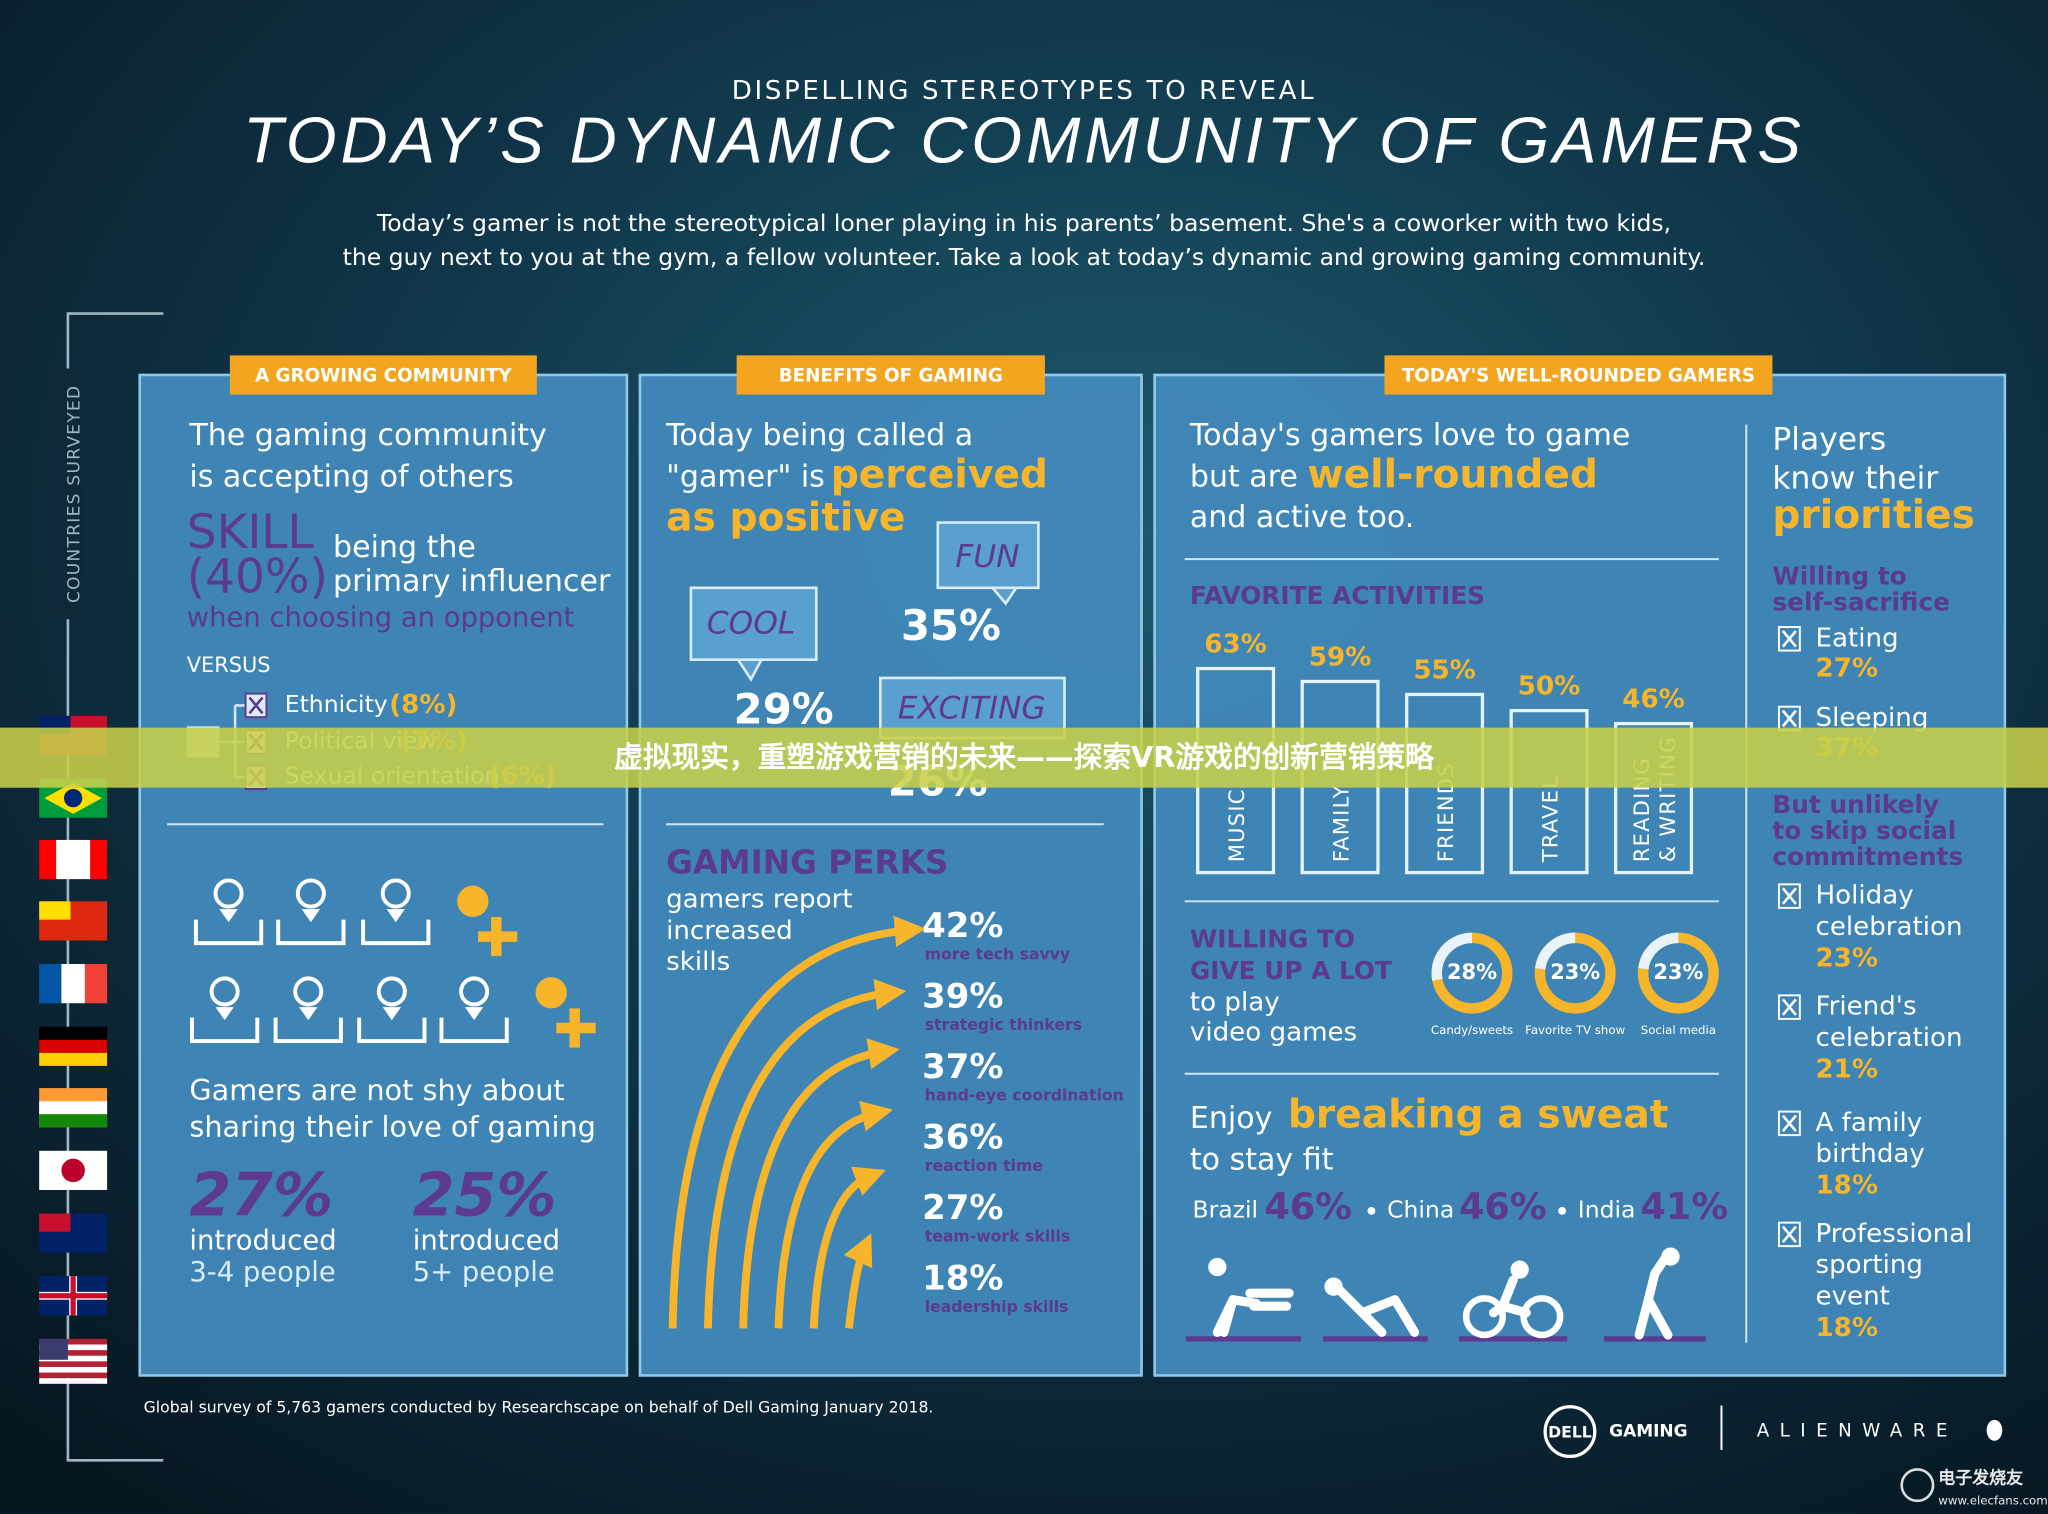 The image size is (2048, 1514). What do you see at coordinates (997, 1236) in the screenshot?
I see `perk-label: team-work skills` at bounding box center [997, 1236].